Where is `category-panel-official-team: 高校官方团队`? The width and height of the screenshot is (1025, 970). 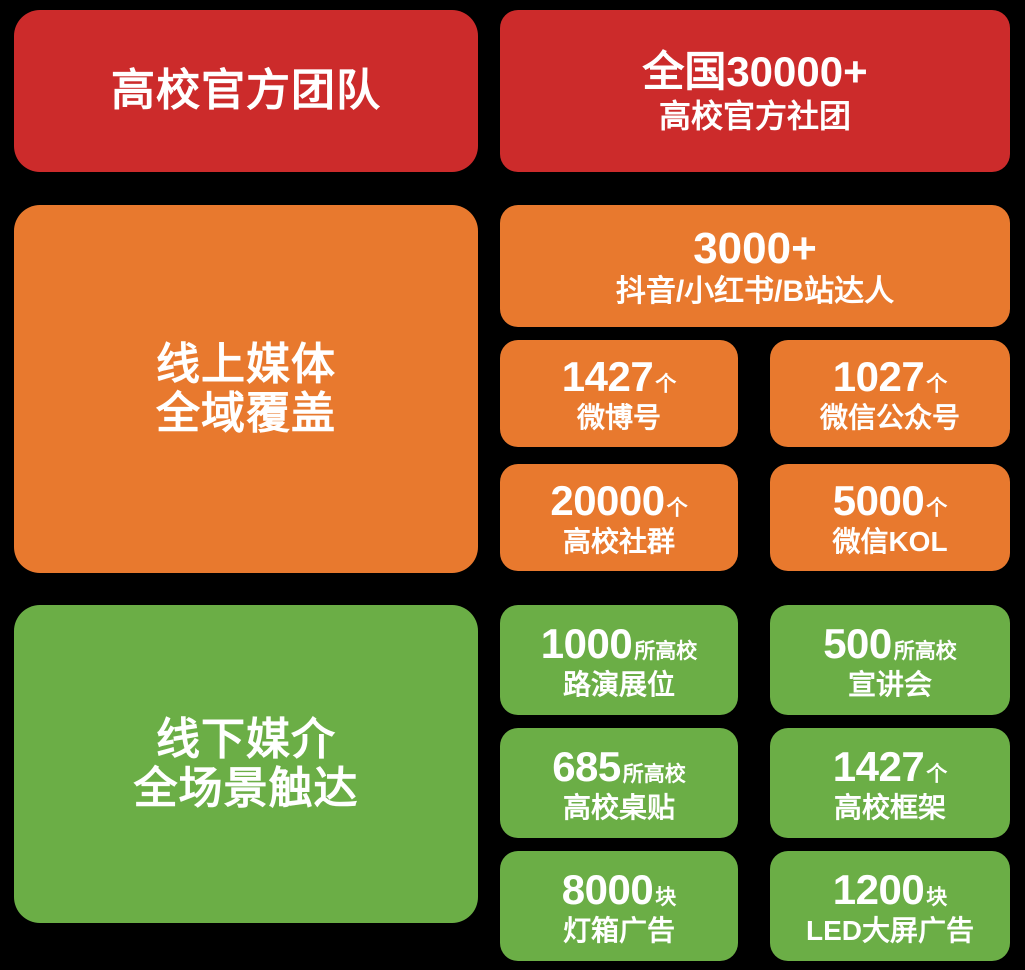
category-panel-official-team: 高校官方团队 is located at coordinates (246, 91).